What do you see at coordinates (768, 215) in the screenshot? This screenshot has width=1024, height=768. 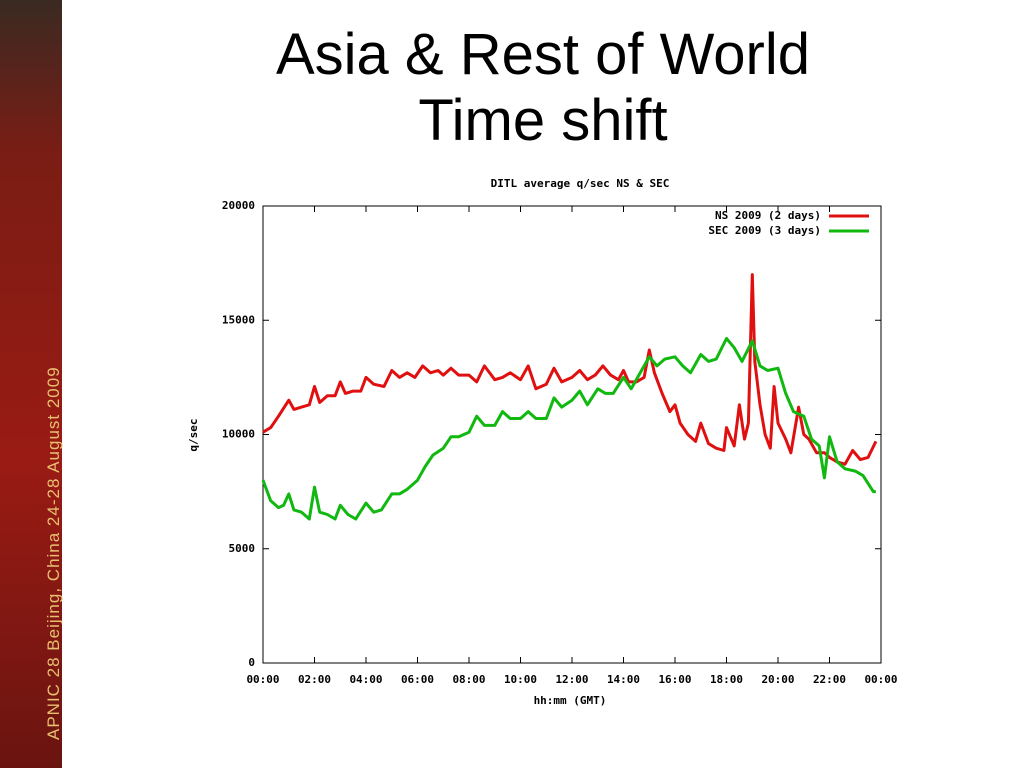 I see `legend-label: NS 2009 (2 days)` at bounding box center [768, 215].